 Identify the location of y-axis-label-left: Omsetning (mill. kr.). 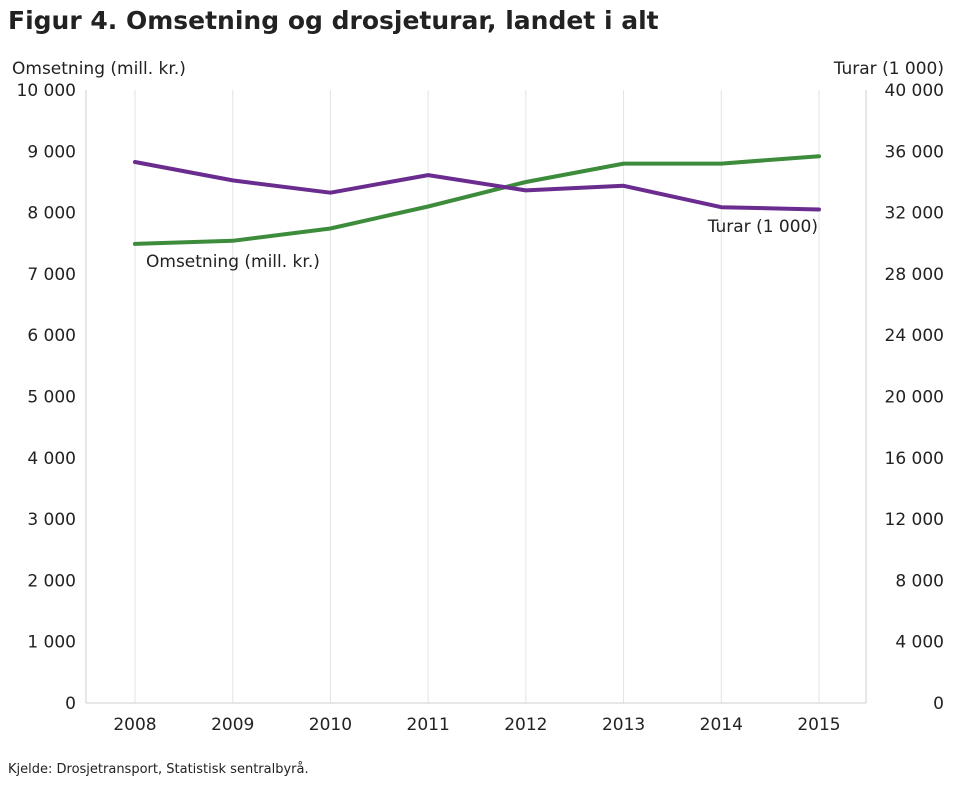
(99, 69).